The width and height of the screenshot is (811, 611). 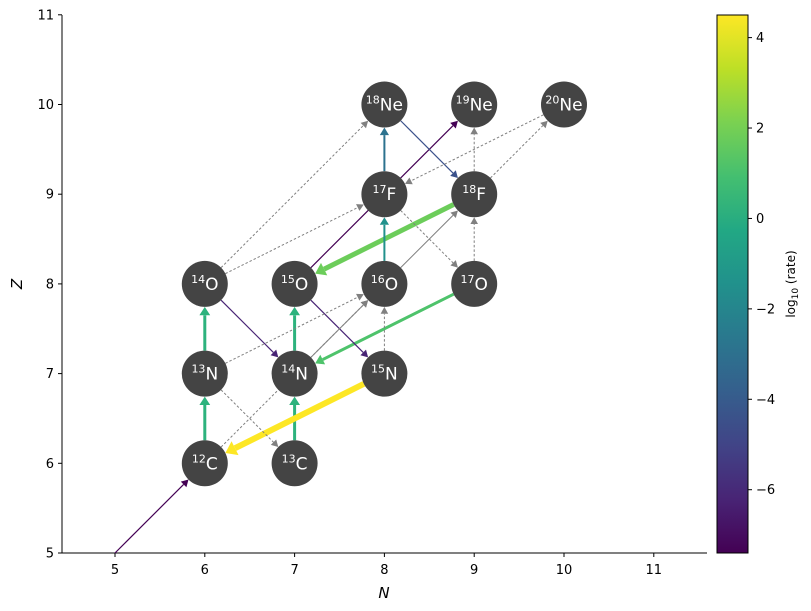 I want to click on x-axis-label: N, so click(x=383, y=593).